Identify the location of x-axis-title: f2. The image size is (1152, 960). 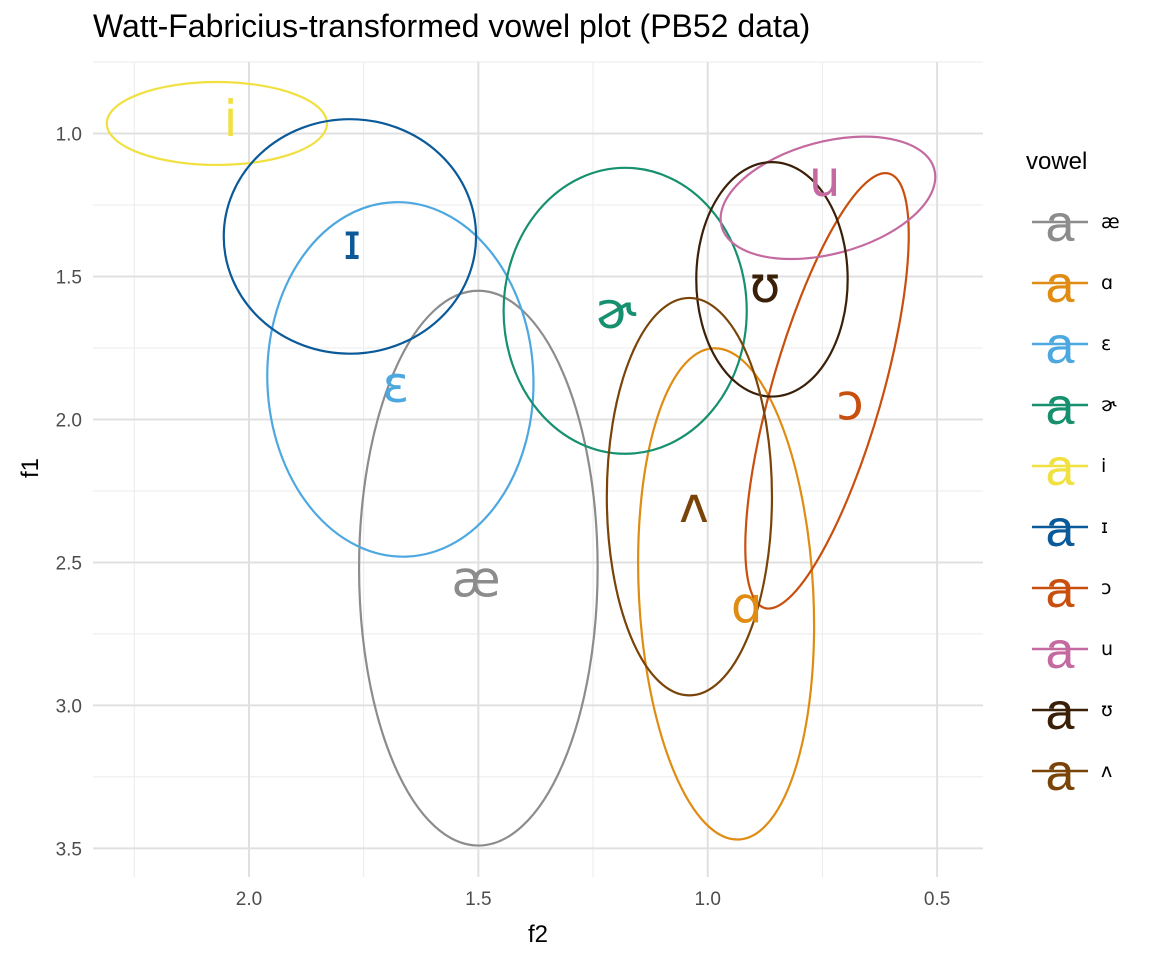
(538, 934).